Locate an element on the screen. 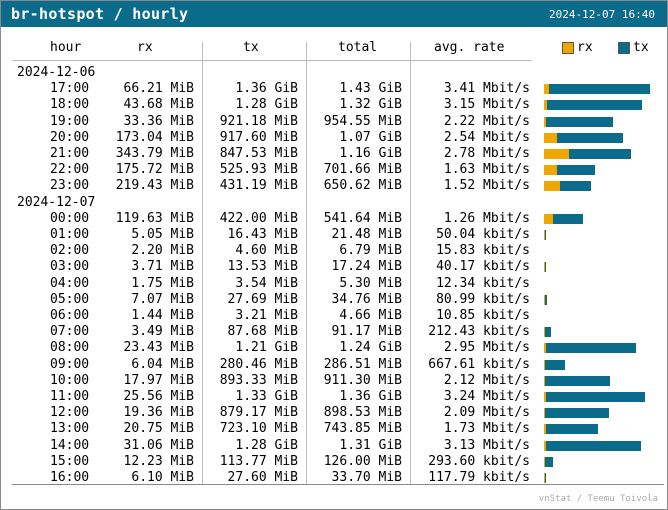  rx-cell: 12.23 MiB is located at coordinates (158, 461).